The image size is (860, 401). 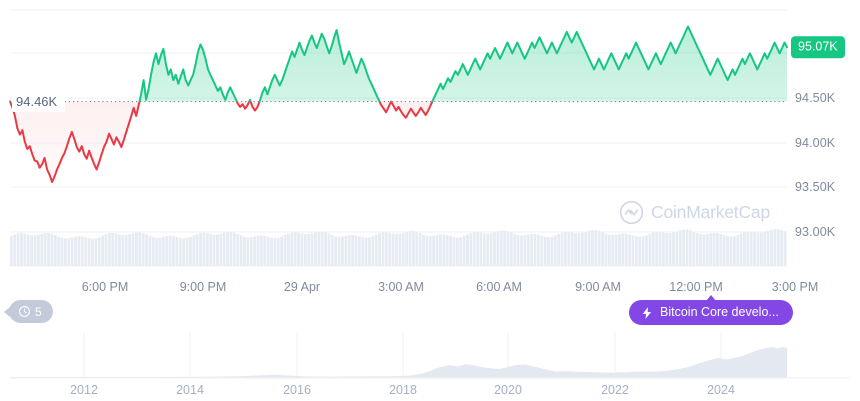 I want to click on x-axis-label-5: 9:00 AM, so click(x=598, y=287).